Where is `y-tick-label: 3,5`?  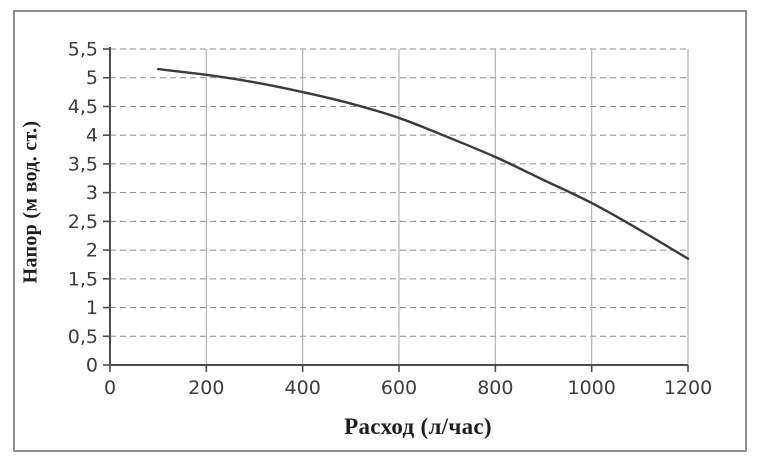 y-tick-label: 3,5 is located at coordinates (83, 164).